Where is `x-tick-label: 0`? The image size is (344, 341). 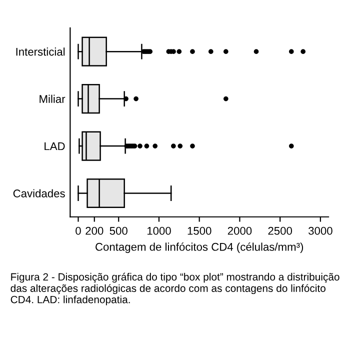
x-tick-label: 0 is located at coordinates (78, 230).